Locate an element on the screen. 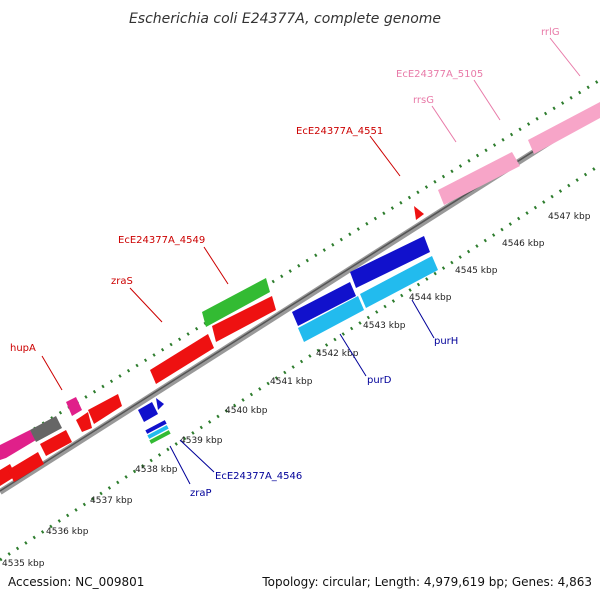 The image size is (600, 600). gene-arrow-blue-tip is located at coordinates (160, 404).